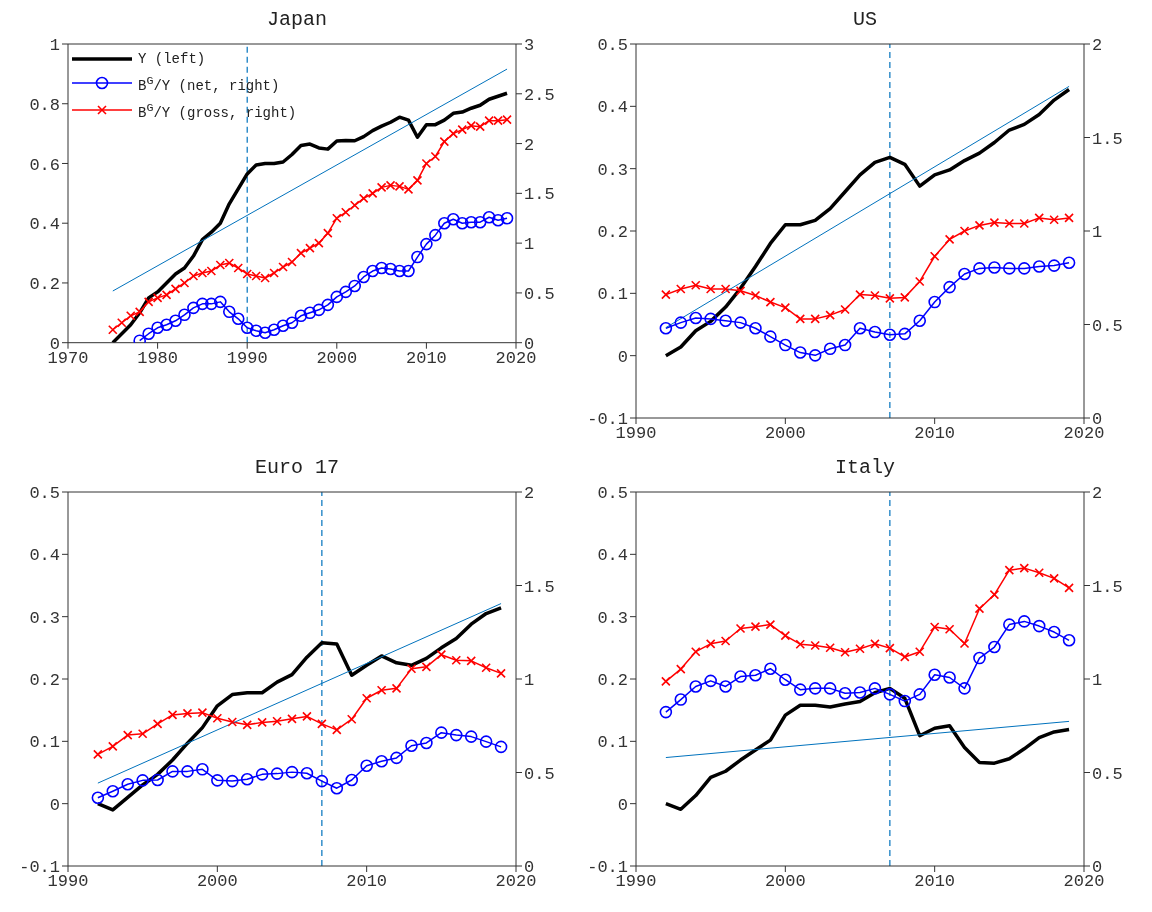 This screenshot has height=912, width=1152. I want to click on chart-title: Italy, so click(865, 468).